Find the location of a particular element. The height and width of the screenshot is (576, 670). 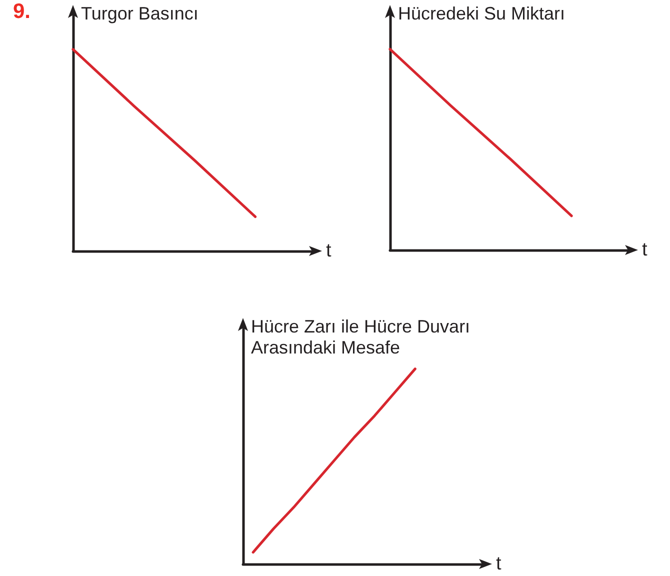

y-axis-title: Hücre Zarı ile Hücre Duvarı Arasındaki Mesafe is located at coordinates (360, 337).